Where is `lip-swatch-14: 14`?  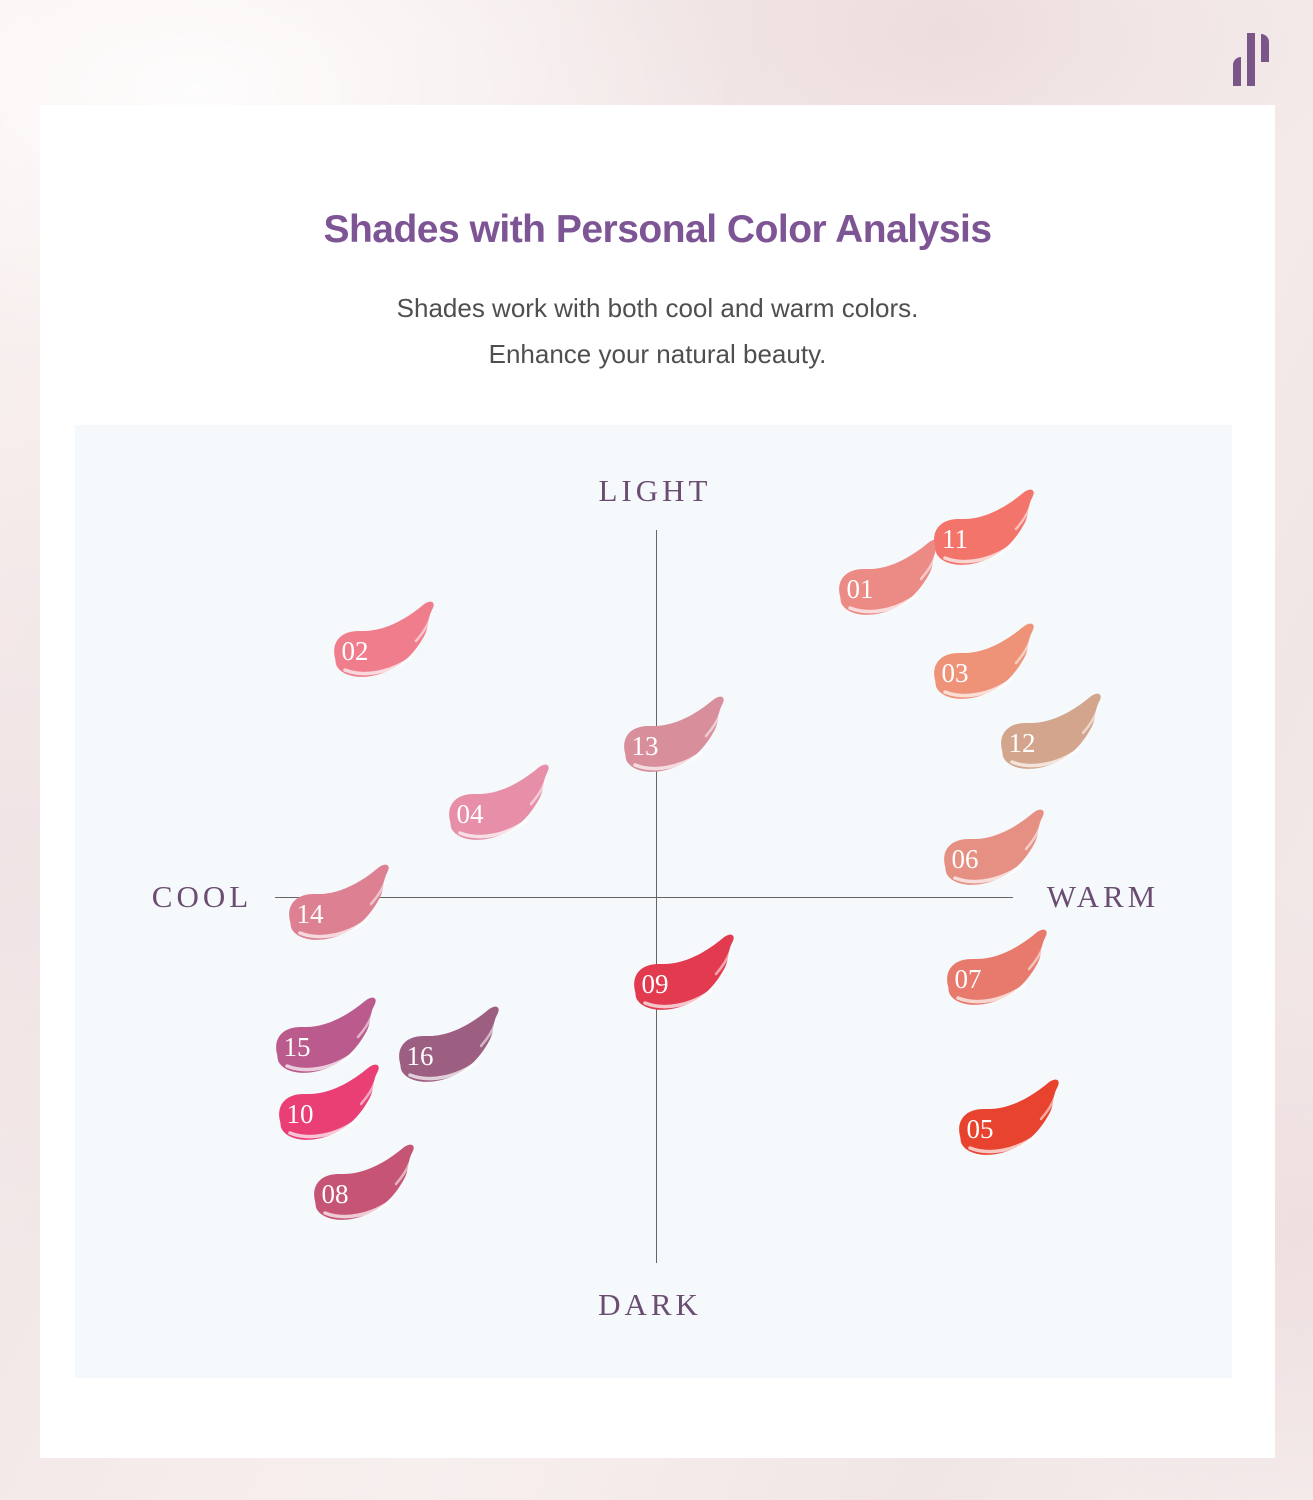 lip-swatch-14: 14 is located at coordinates (340, 907).